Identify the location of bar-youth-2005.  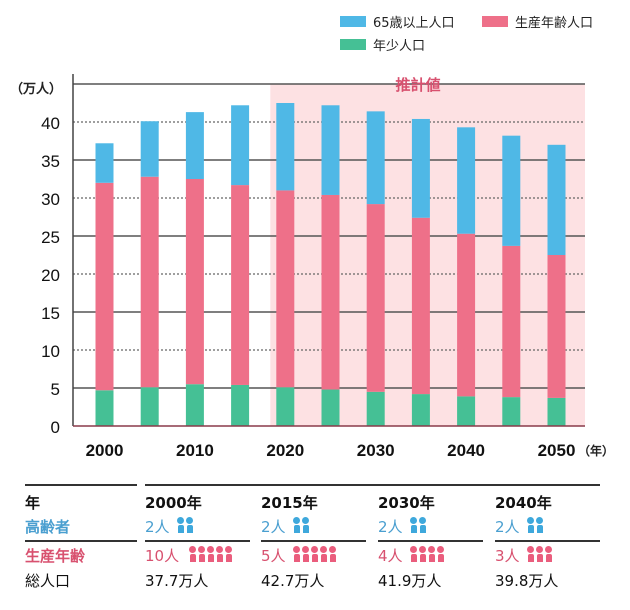
(149, 406).